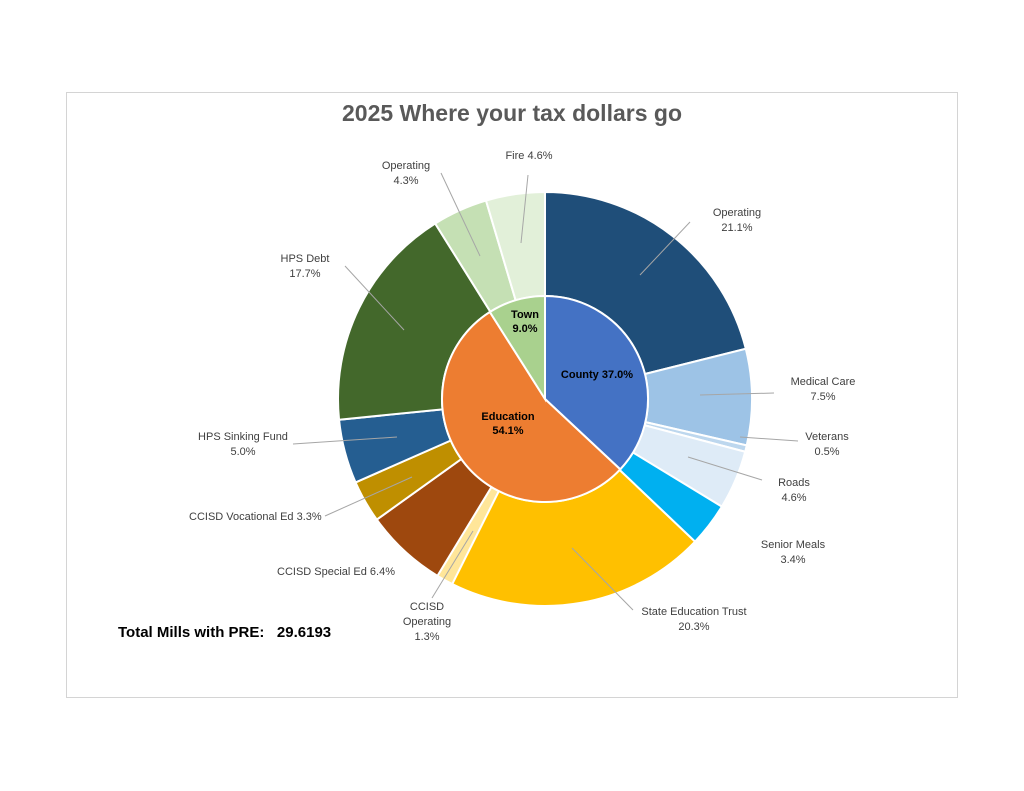 The height and width of the screenshot is (791, 1024). I want to click on outer-label-education-hps-sinking-fund: HPS Sinking Fund 5.0%, so click(243, 444).